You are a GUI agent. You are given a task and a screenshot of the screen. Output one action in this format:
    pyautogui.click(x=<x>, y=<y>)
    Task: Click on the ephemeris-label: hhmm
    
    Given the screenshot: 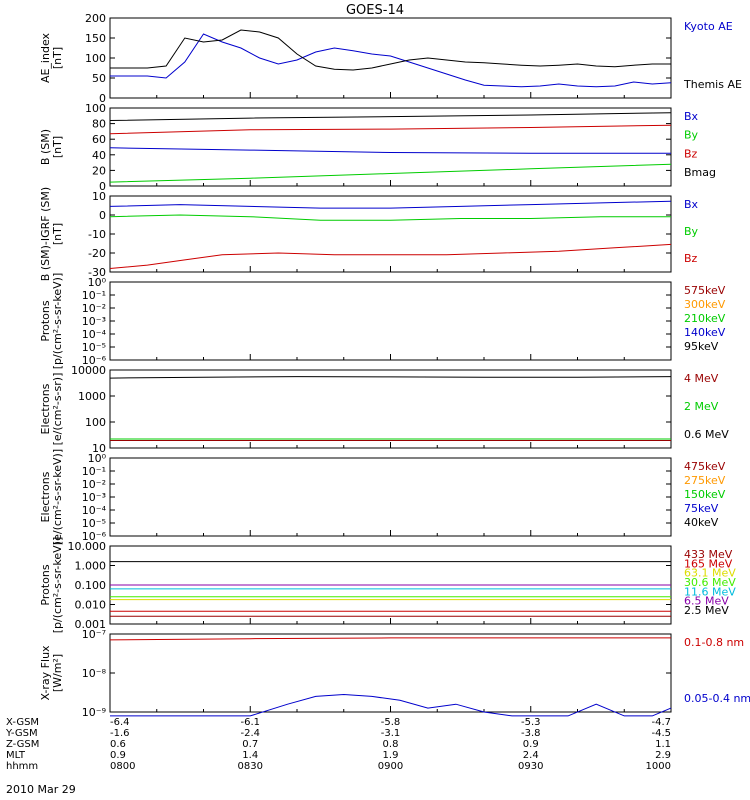 What is the action you would take?
    pyautogui.click(x=22, y=766)
    